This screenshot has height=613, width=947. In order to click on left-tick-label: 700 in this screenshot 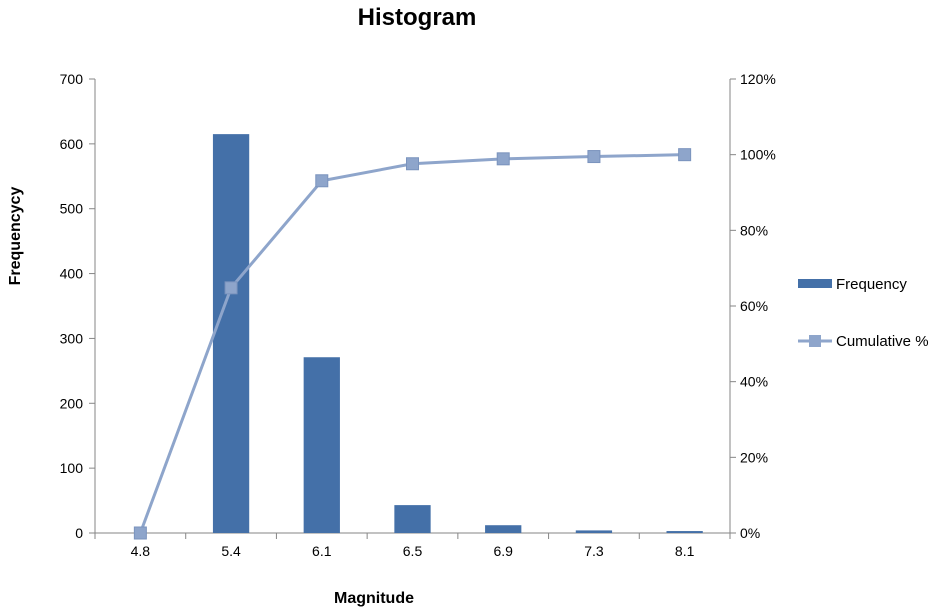, I will do `click(72, 79)`.